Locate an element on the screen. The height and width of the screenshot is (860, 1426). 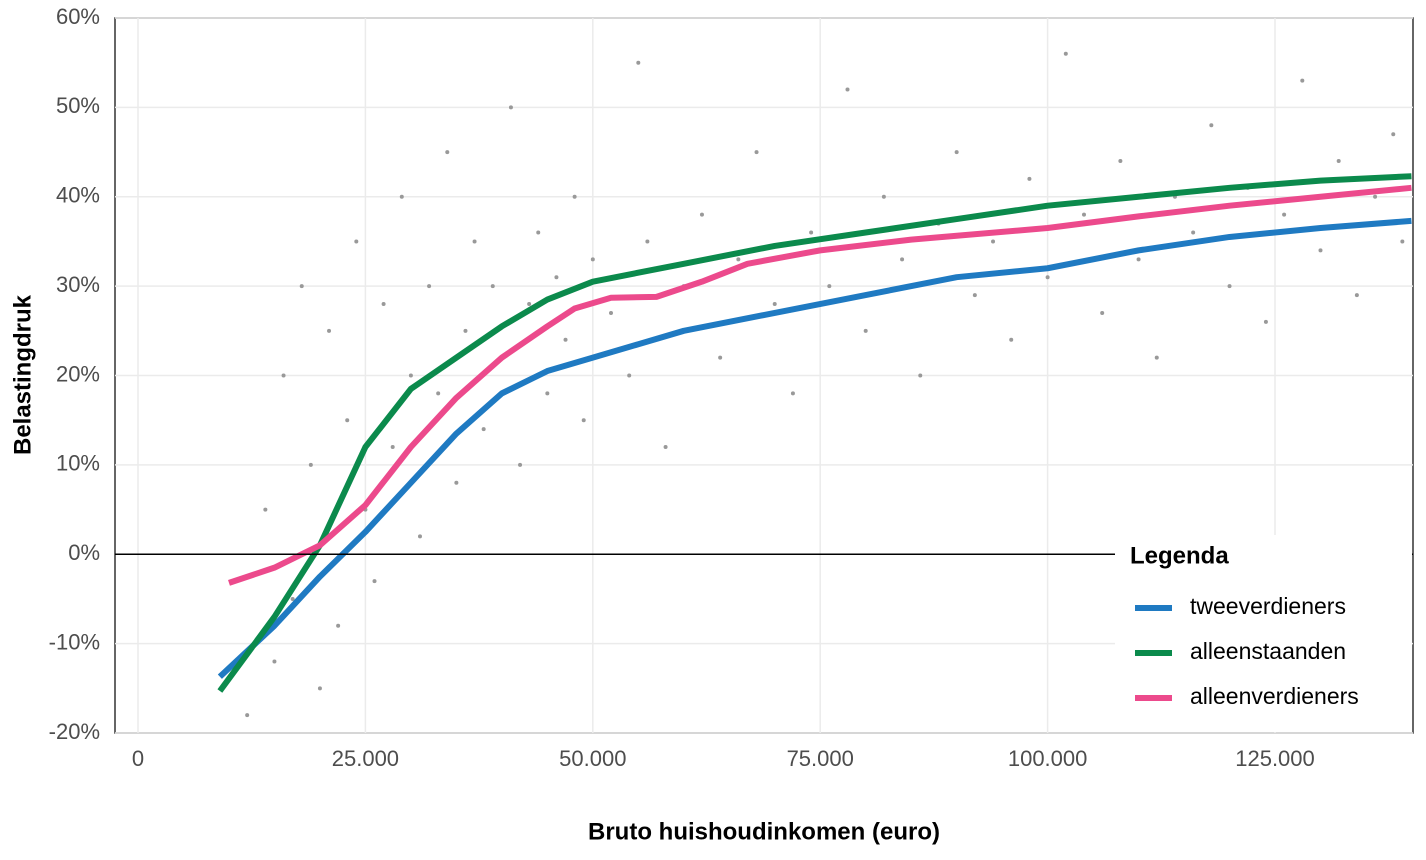
y-tick-label: 50% is located at coordinates (78, 105).